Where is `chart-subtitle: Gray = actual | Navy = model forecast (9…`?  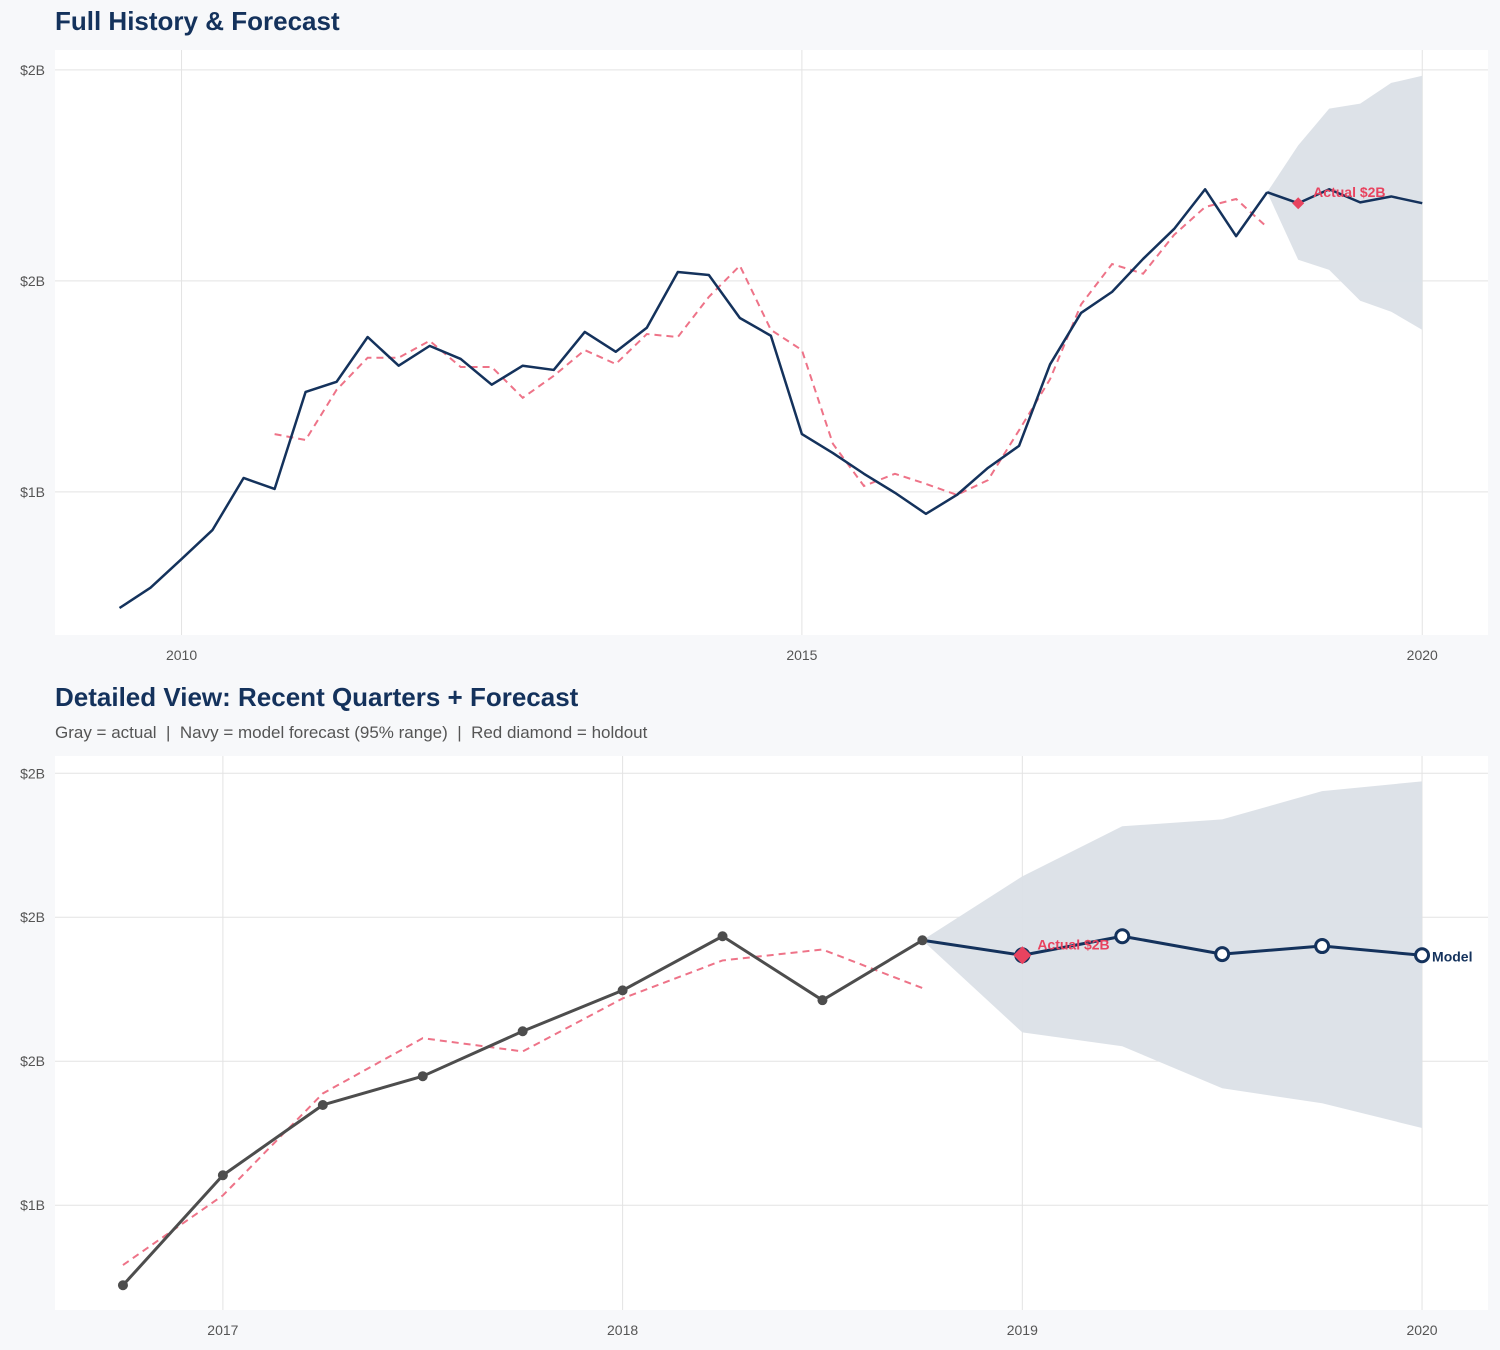 chart-subtitle: Gray = actual | Navy = model forecast (9… is located at coordinates (351, 732).